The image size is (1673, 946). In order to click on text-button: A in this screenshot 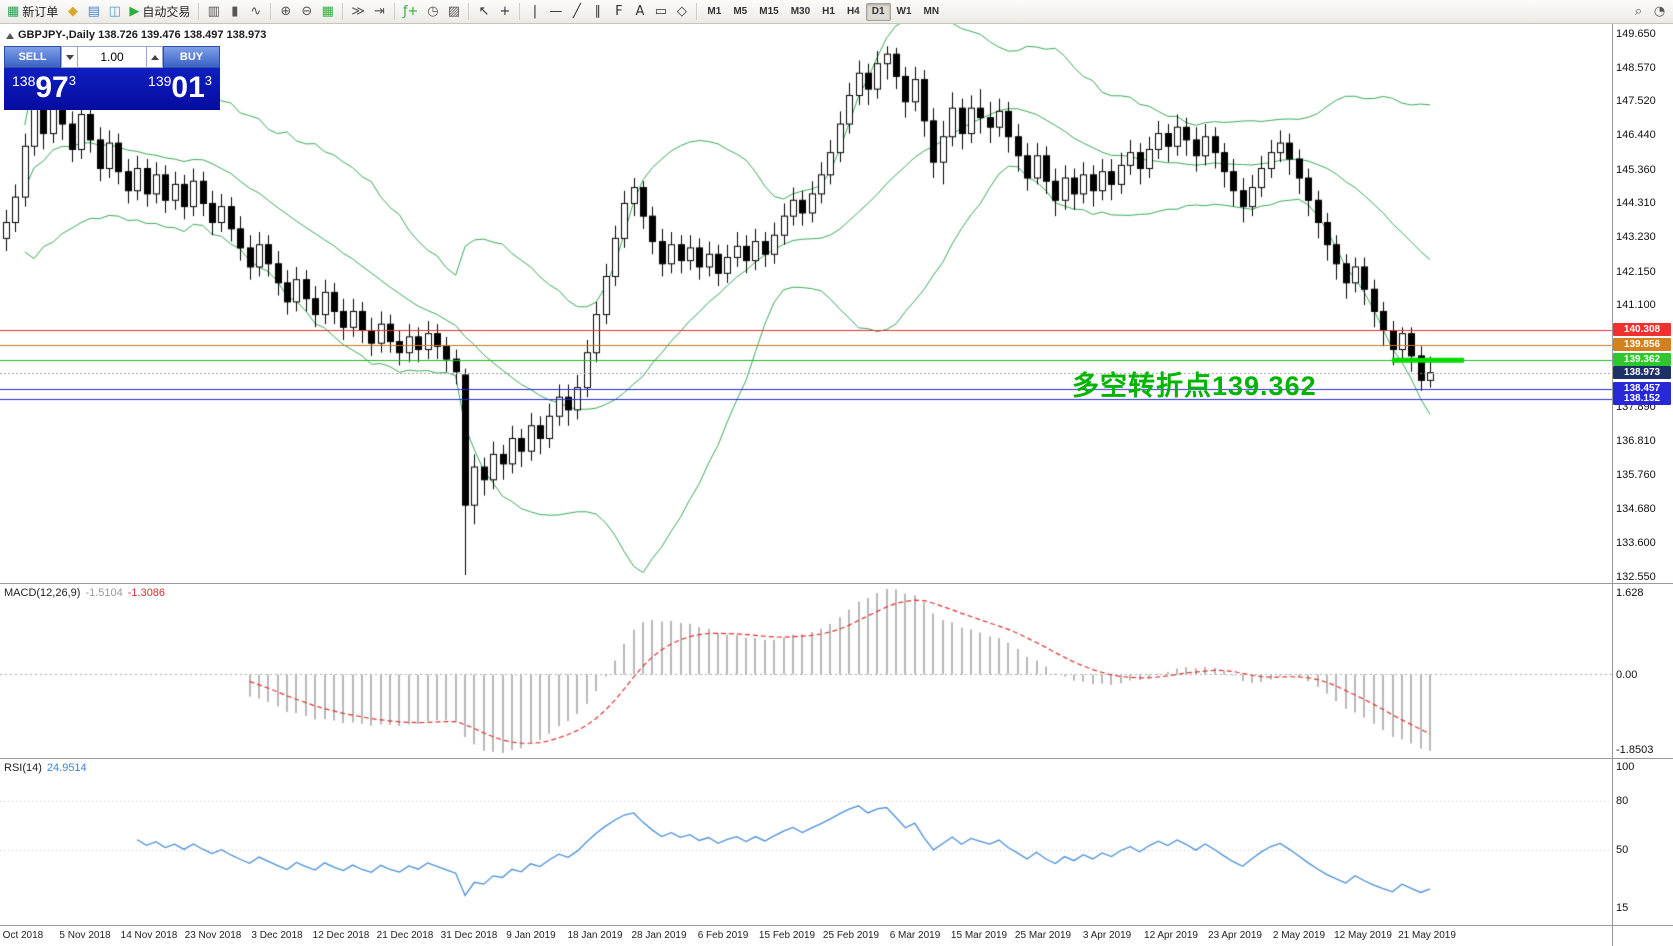, I will do `click(639, 12)`.